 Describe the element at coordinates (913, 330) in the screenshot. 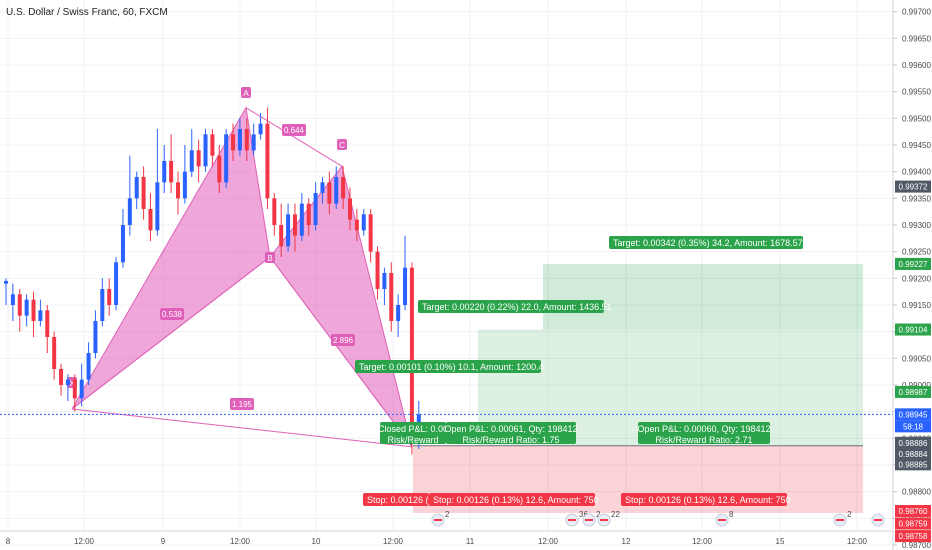

I see `price-badge: 0.99104` at that location.